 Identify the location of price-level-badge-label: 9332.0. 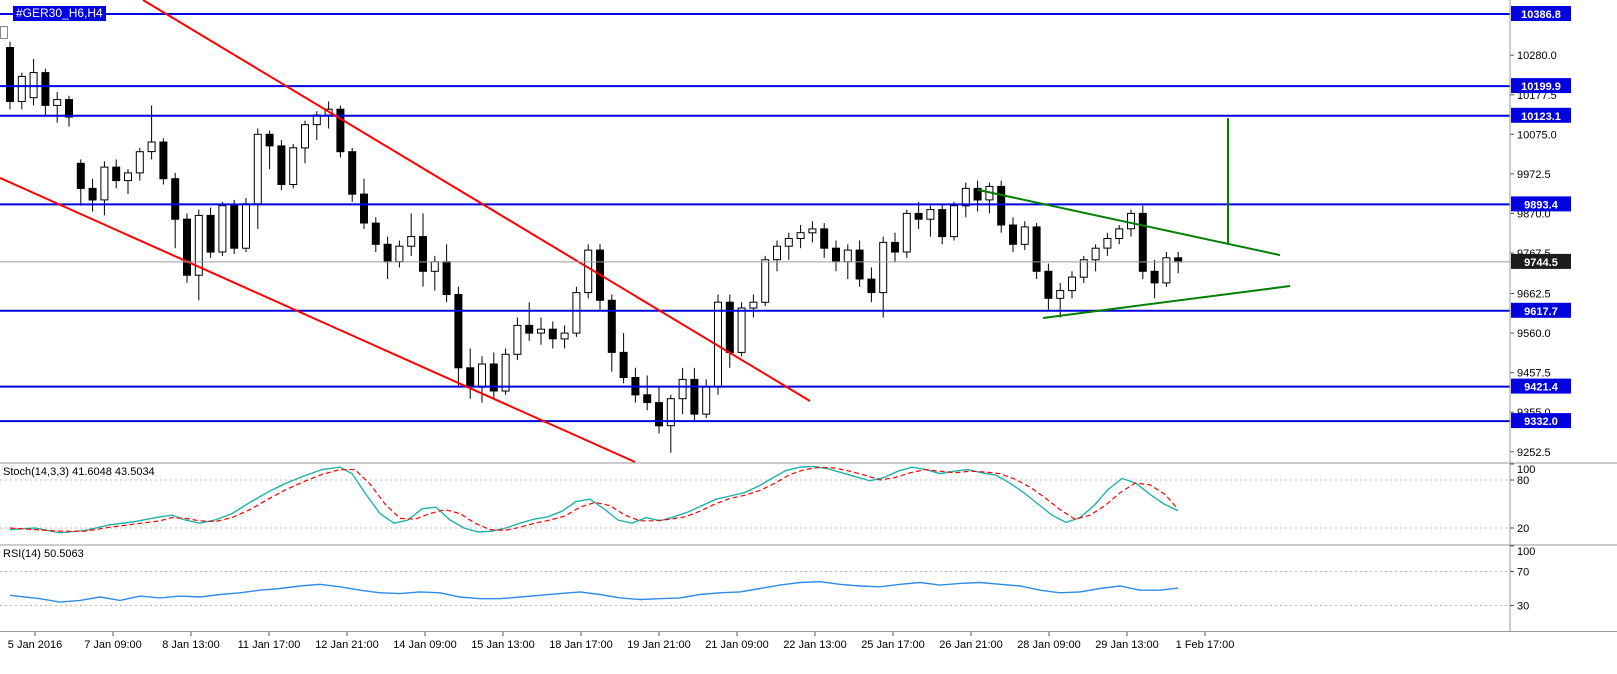
(1541, 422).